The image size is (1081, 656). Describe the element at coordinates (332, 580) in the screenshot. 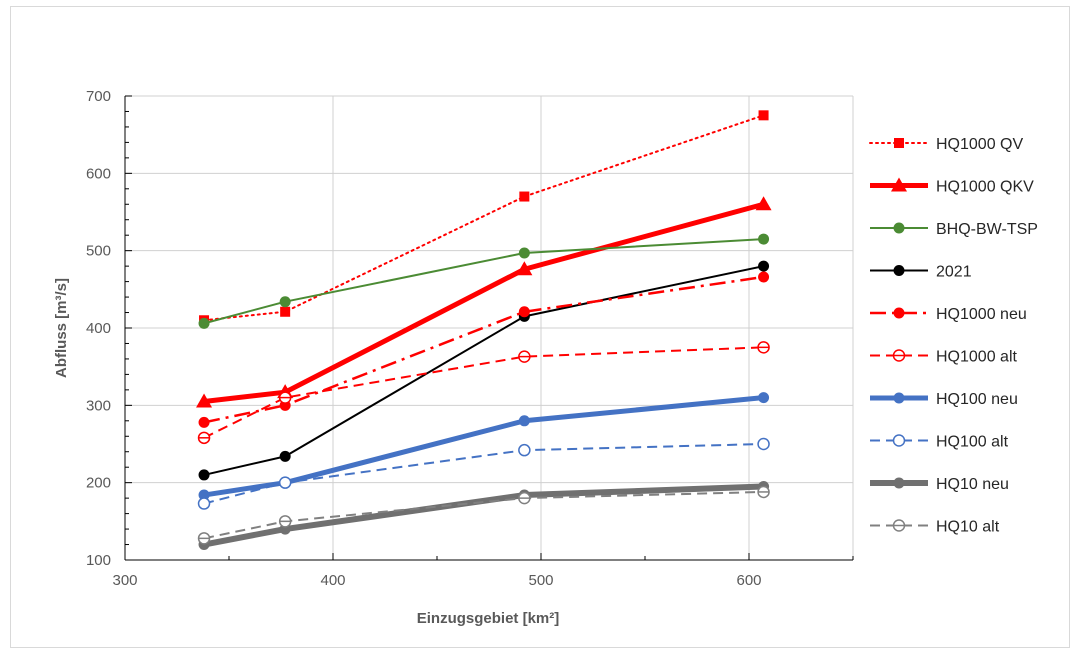

I see `x-tick-label: 400` at that location.